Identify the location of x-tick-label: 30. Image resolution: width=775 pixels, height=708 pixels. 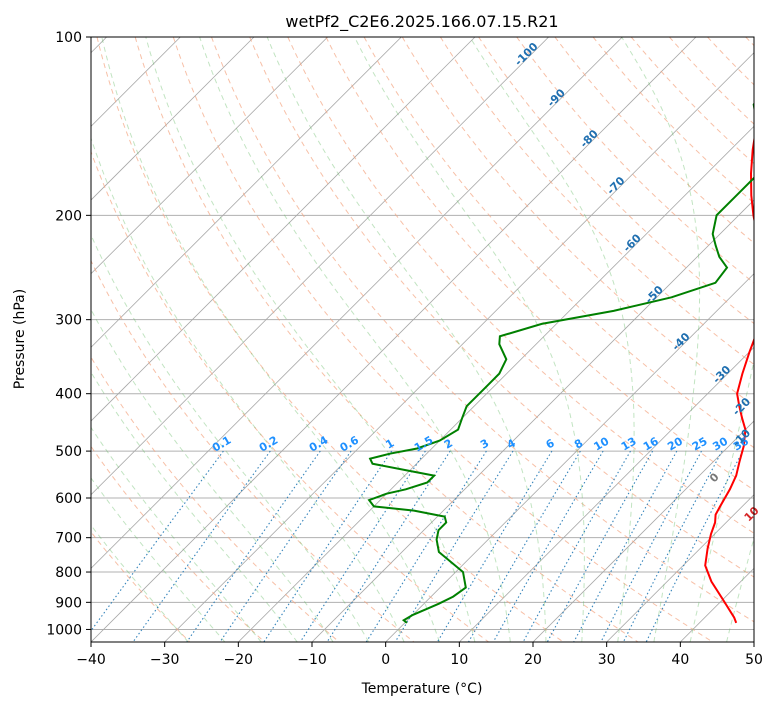
(607, 660).